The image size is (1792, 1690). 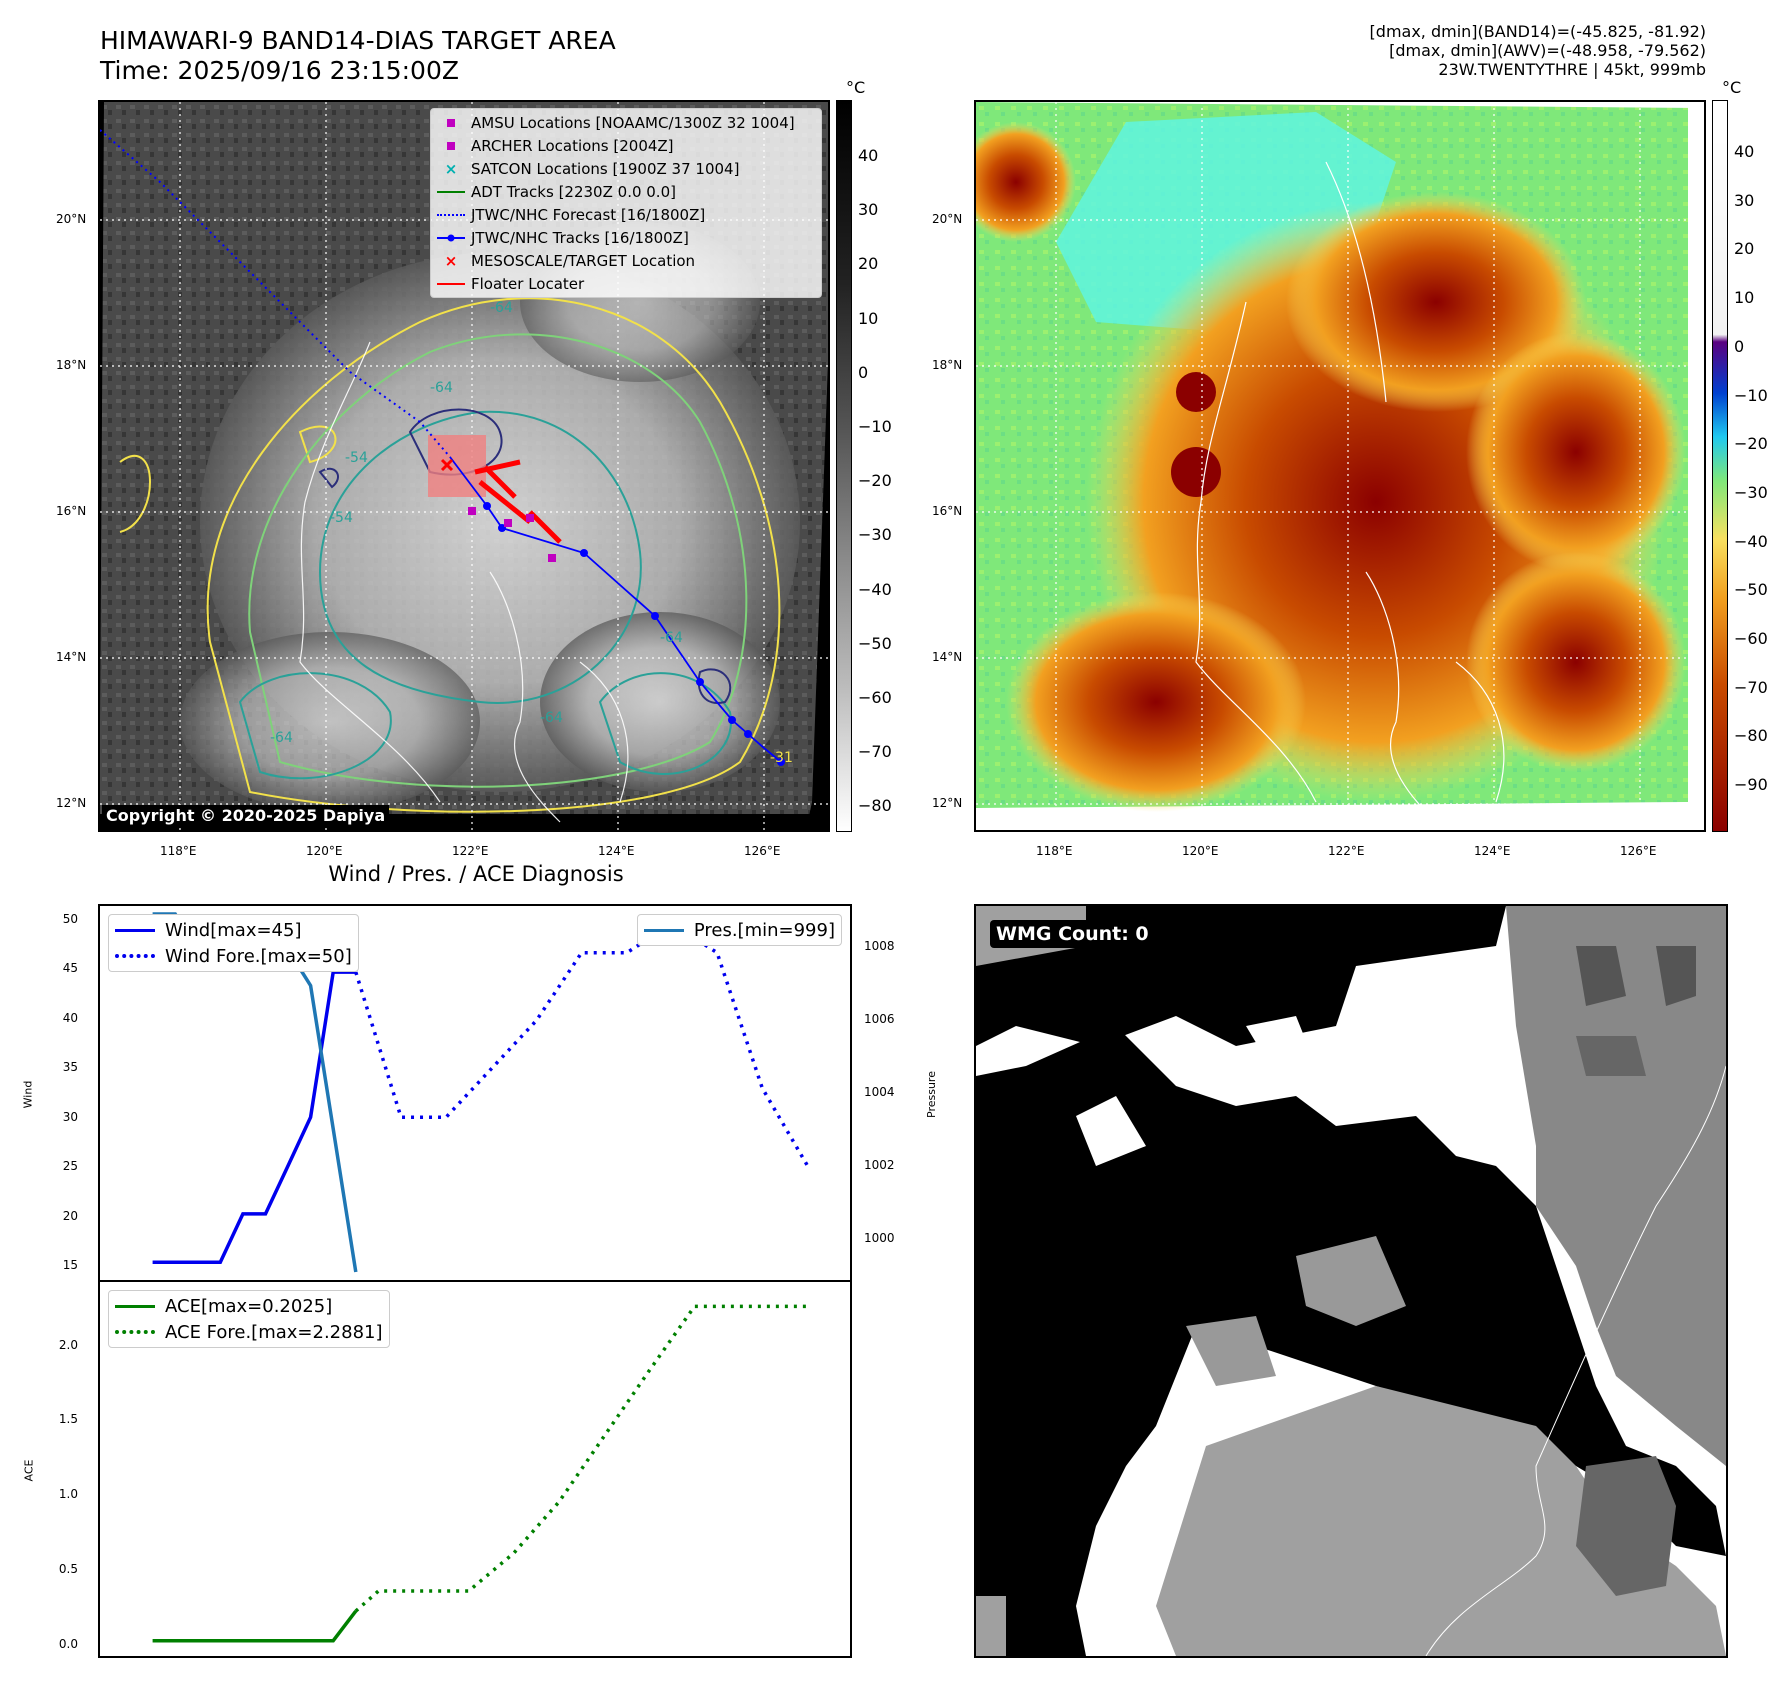 What do you see at coordinates (451, 238) in the screenshot?
I see `dot-line-icon` at bounding box center [451, 238].